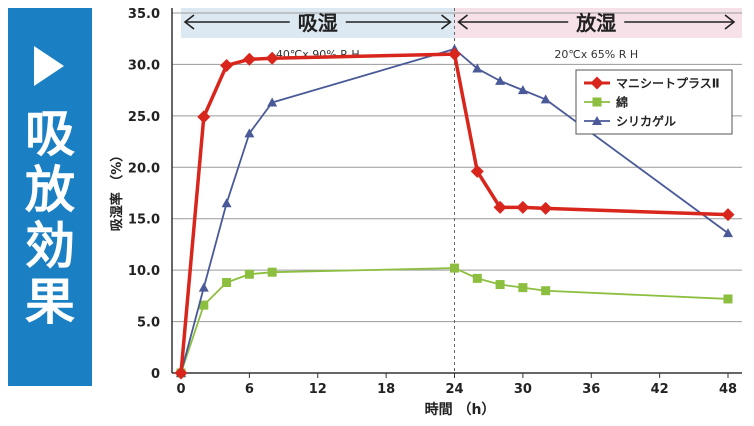 The height and width of the screenshot is (426, 754). Describe the element at coordinates (155, 374) in the screenshot. I see `y-tick-label: 0` at that location.